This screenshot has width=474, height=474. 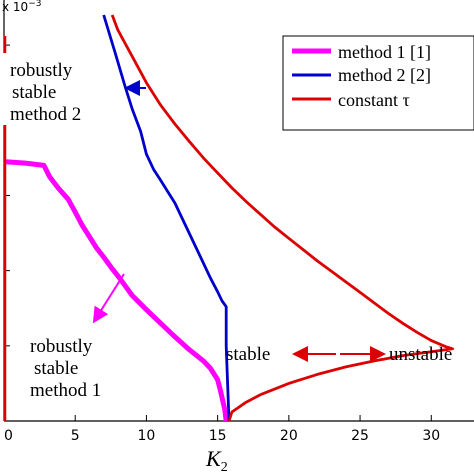 I want to click on y-exponent-label: x 10−3, so click(x=21, y=7).